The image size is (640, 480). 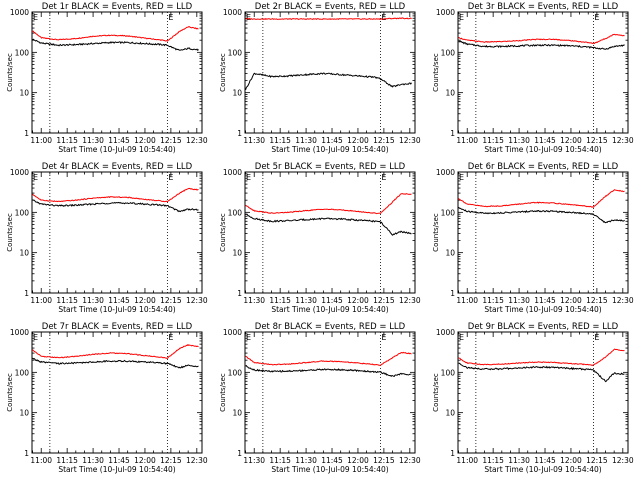 What do you see at coordinates (330, 167) in the screenshot?
I see `panel-title: Det 5r BLACK = Events, RED = LLD` at bounding box center [330, 167].